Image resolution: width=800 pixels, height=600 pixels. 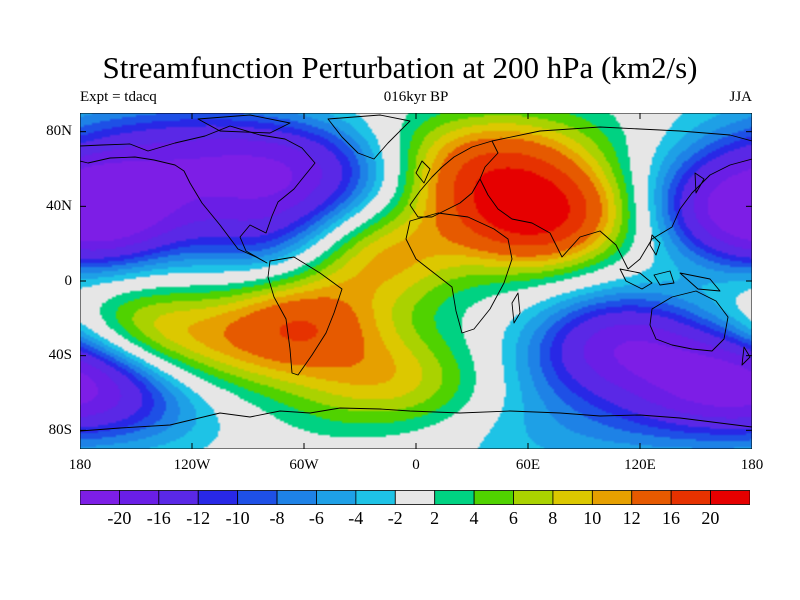 What do you see at coordinates (60, 355) in the screenshot?
I see `y-tick-label: 40S` at bounding box center [60, 355].